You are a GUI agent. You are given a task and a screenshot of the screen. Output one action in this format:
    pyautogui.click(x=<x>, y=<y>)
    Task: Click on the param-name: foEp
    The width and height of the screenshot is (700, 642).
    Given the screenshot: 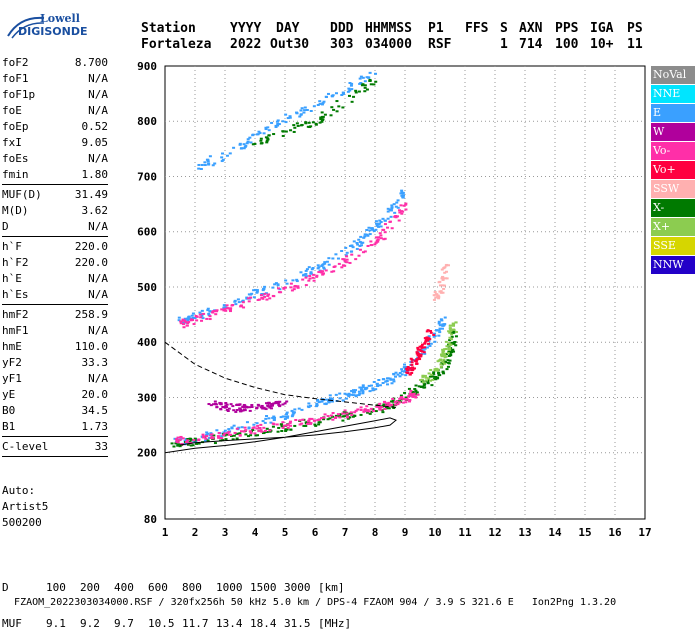 What is the action you would take?
    pyautogui.click(x=15, y=126)
    